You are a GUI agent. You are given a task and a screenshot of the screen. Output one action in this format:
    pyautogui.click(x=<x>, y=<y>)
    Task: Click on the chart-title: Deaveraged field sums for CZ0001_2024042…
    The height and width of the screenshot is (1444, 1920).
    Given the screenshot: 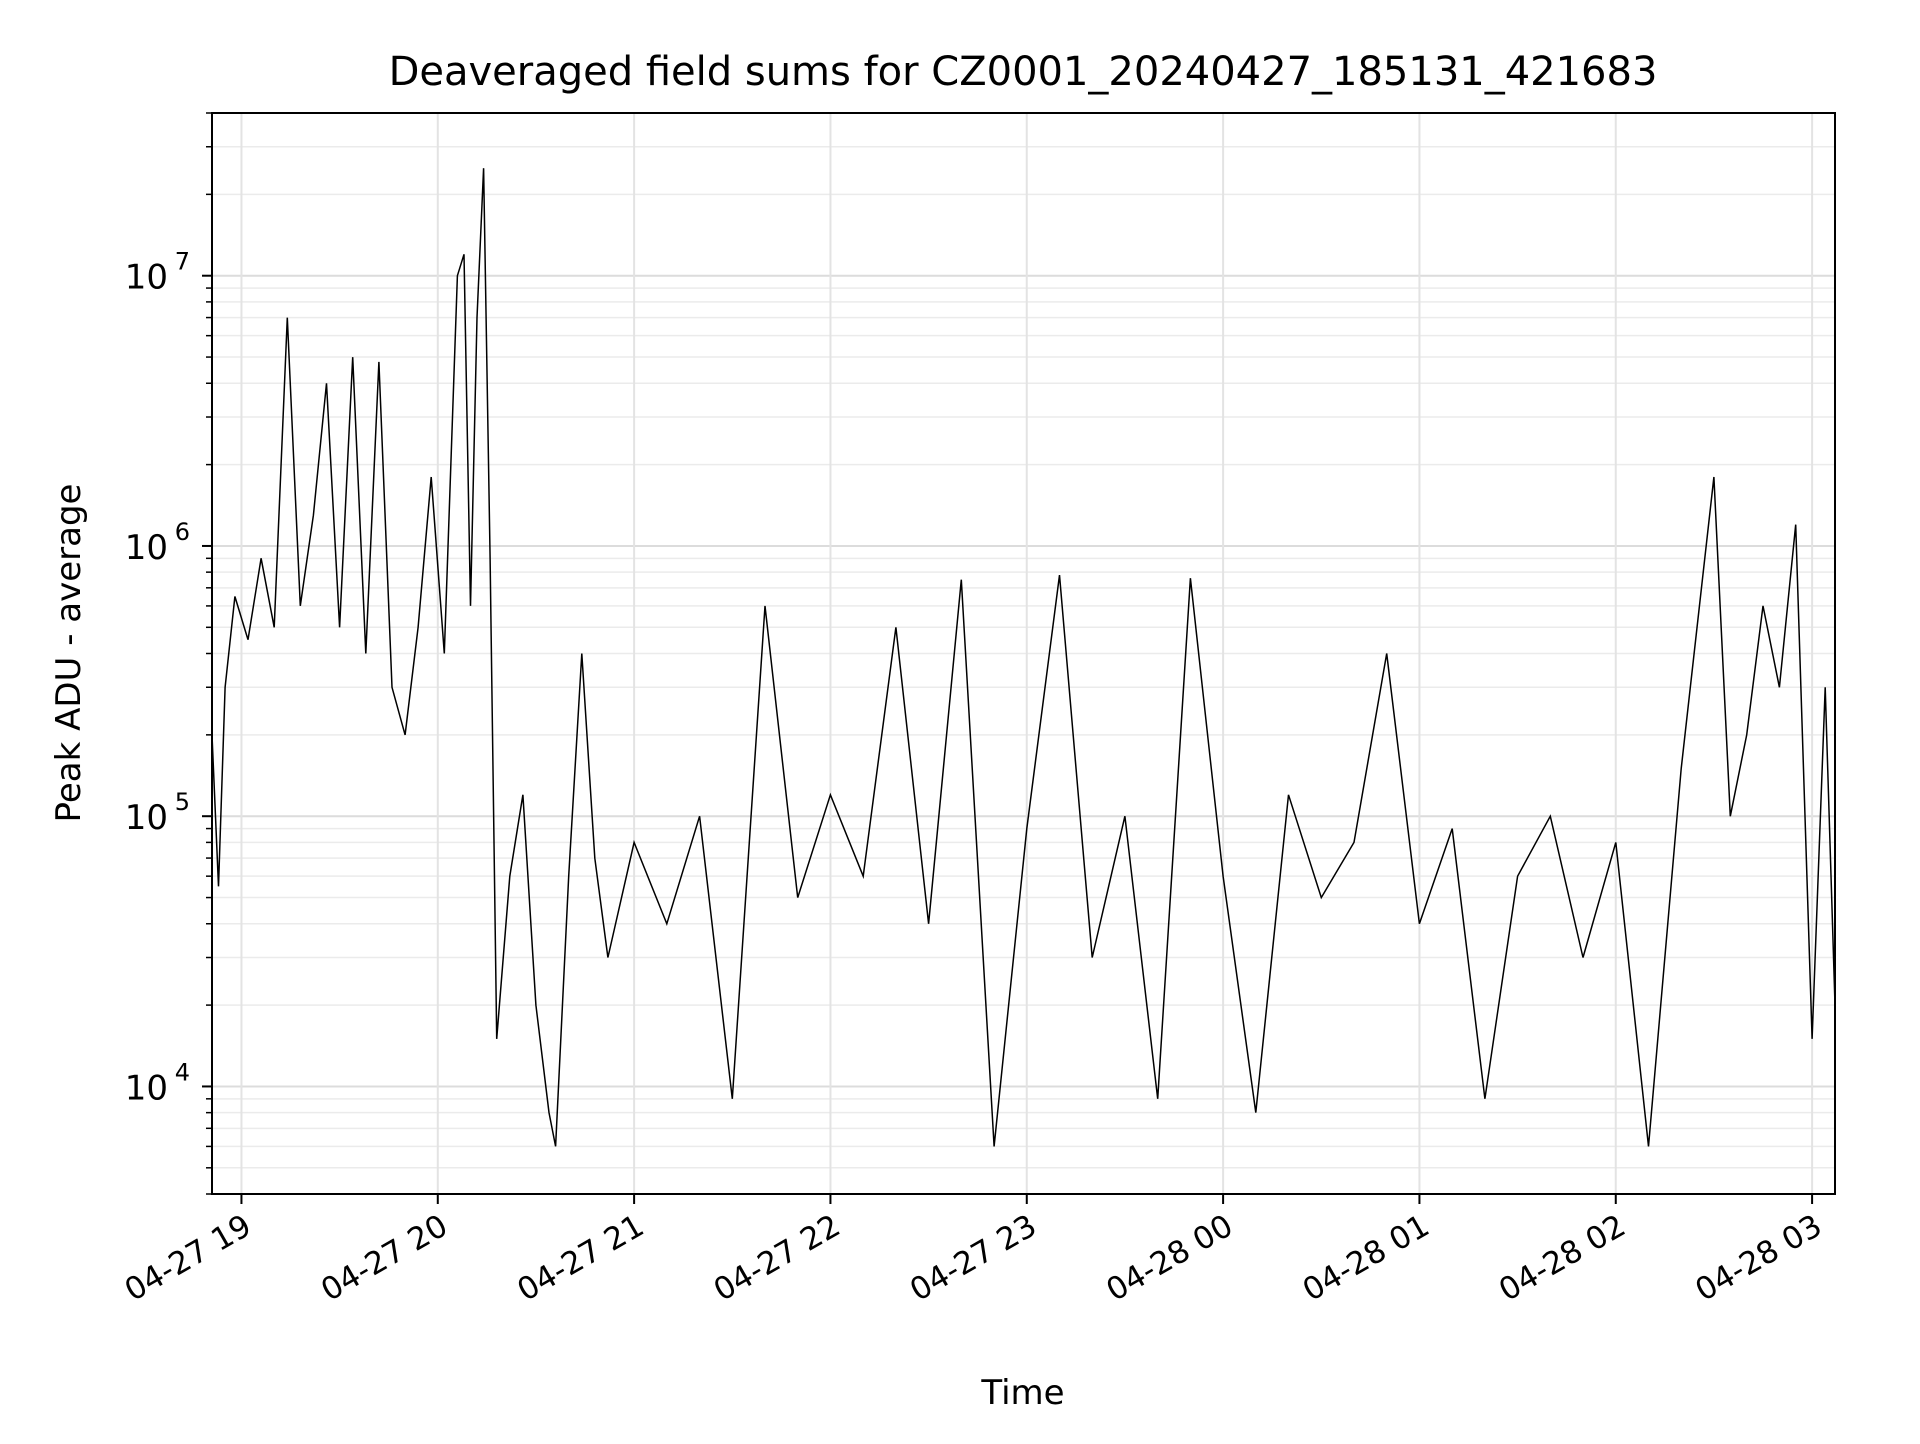 What is the action you would take?
    pyautogui.click(x=1023, y=72)
    